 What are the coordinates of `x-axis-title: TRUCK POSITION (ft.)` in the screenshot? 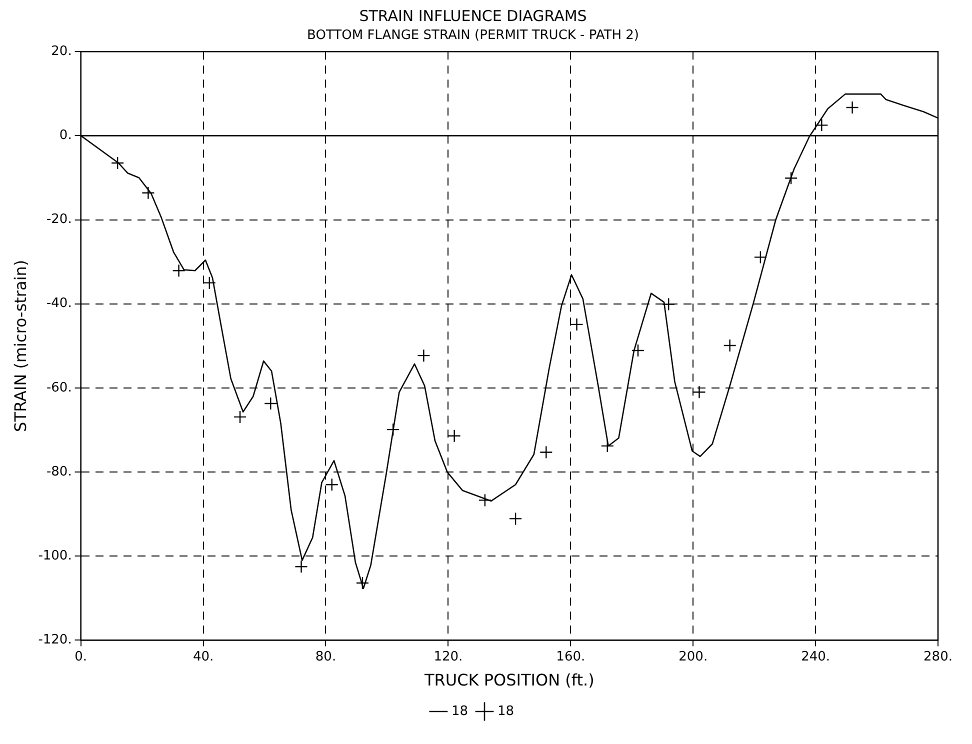 It's located at (509, 680).